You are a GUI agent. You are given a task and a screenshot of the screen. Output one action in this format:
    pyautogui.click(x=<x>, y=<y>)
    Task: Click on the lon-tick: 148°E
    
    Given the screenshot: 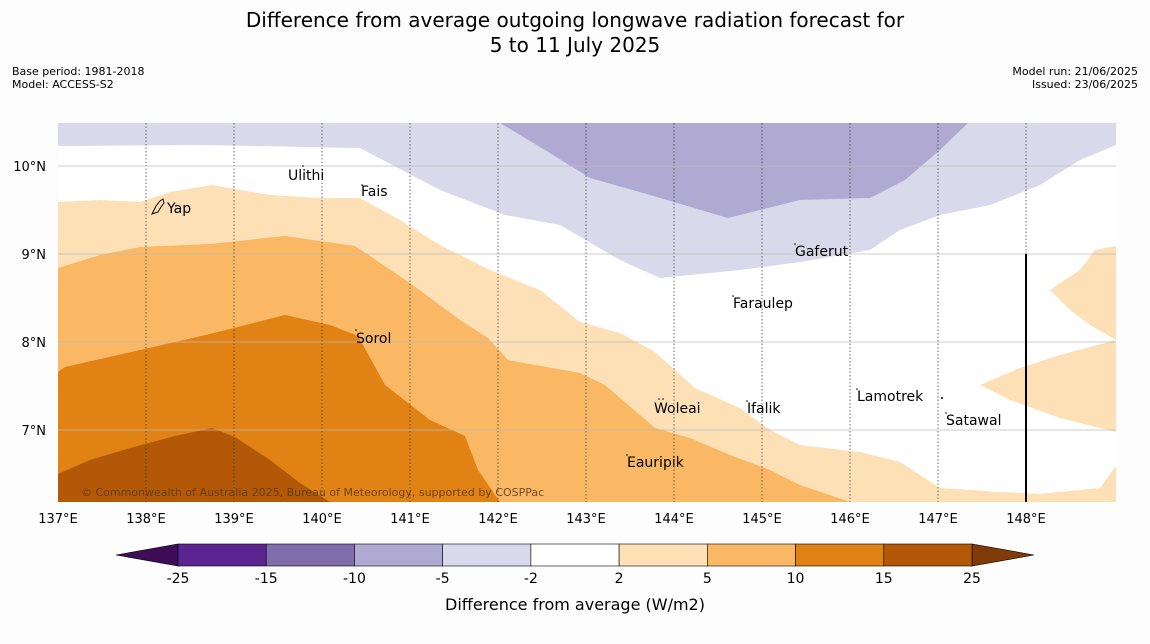 What is the action you would take?
    pyautogui.click(x=1026, y=519)
    